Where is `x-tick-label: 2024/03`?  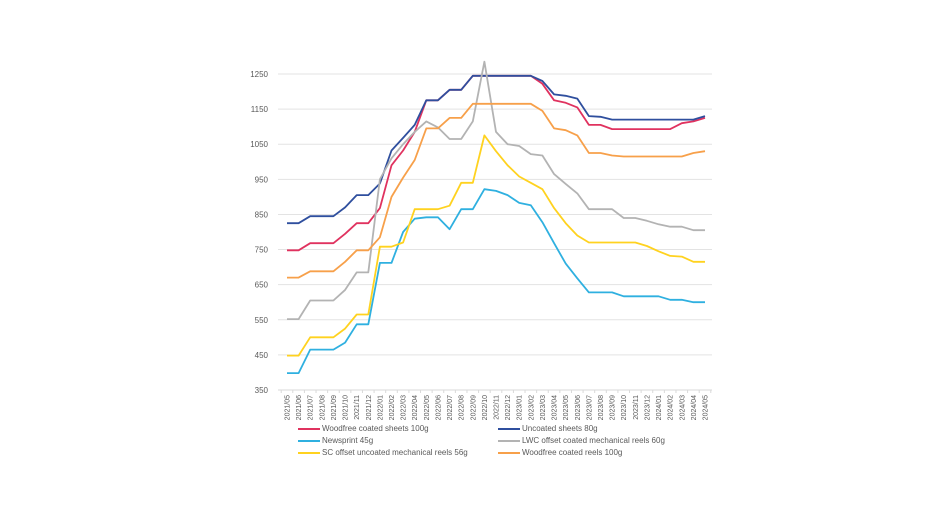 x-tick-label: 2024/03 is located at coordinates (682, 407).